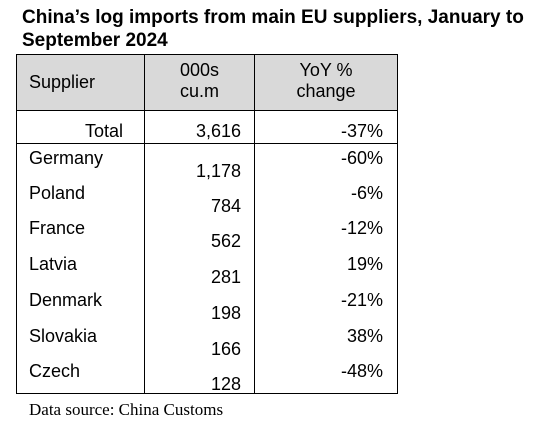 The width and height of the screenshot is (548, 427). I want to click on supplier-change: 38%, so click(364, 336).